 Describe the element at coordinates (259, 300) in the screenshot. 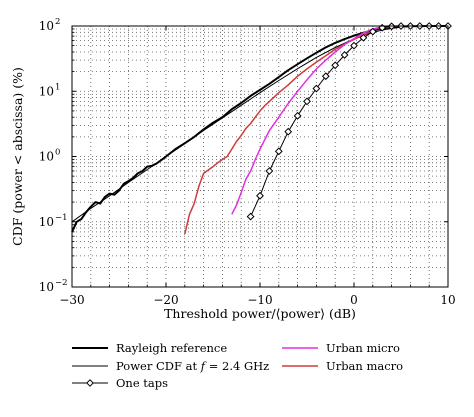

I see `x-tick-label: −10` at that location.